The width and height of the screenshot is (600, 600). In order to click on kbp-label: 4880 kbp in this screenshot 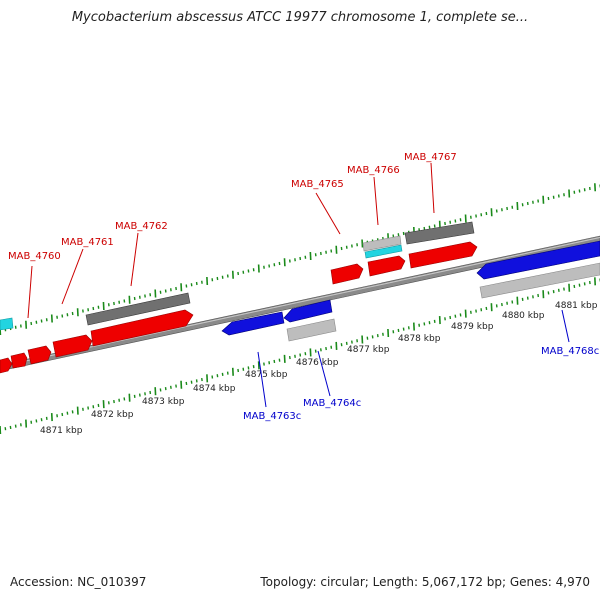, I will do `click(523, 316)`.